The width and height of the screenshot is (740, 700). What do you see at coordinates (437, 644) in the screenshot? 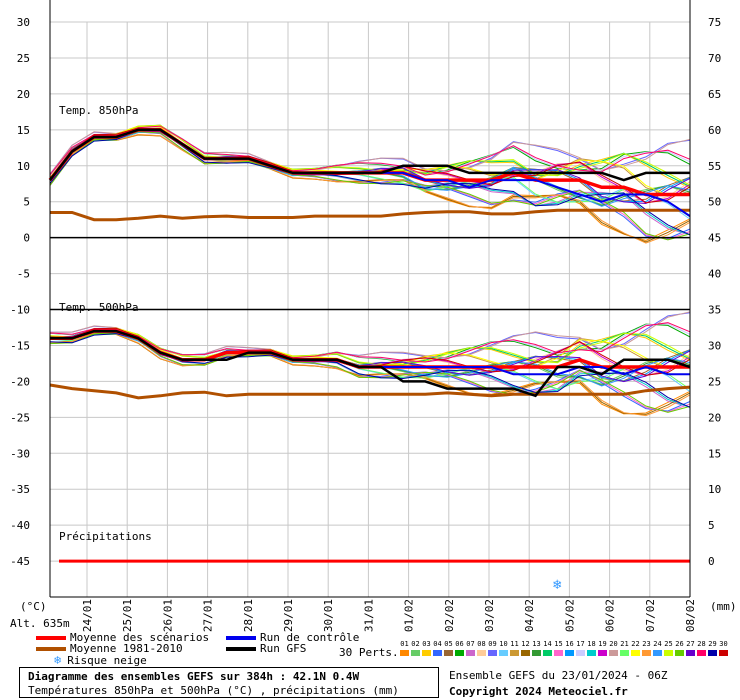
I see `perturbation-number: 04` at bounding box center [437, 644].